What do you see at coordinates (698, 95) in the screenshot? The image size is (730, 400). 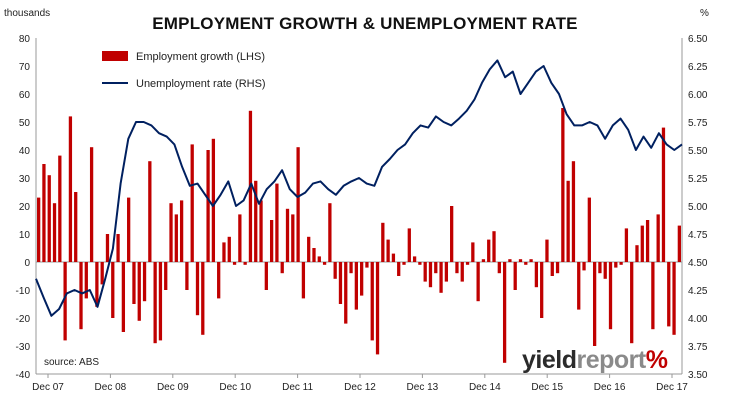 I see `right-tick-label: 6.00` at bounding box center [698, 95].